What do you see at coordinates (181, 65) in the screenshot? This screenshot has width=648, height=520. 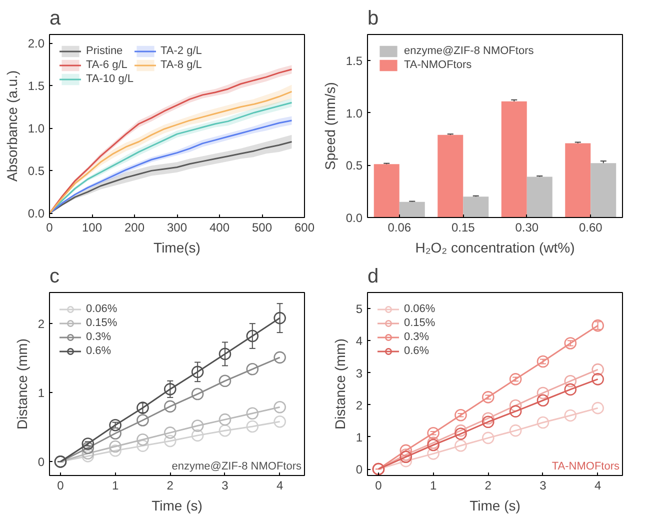 I see `legend-label: TA-8 g/L` at bounding box center [181, 65].